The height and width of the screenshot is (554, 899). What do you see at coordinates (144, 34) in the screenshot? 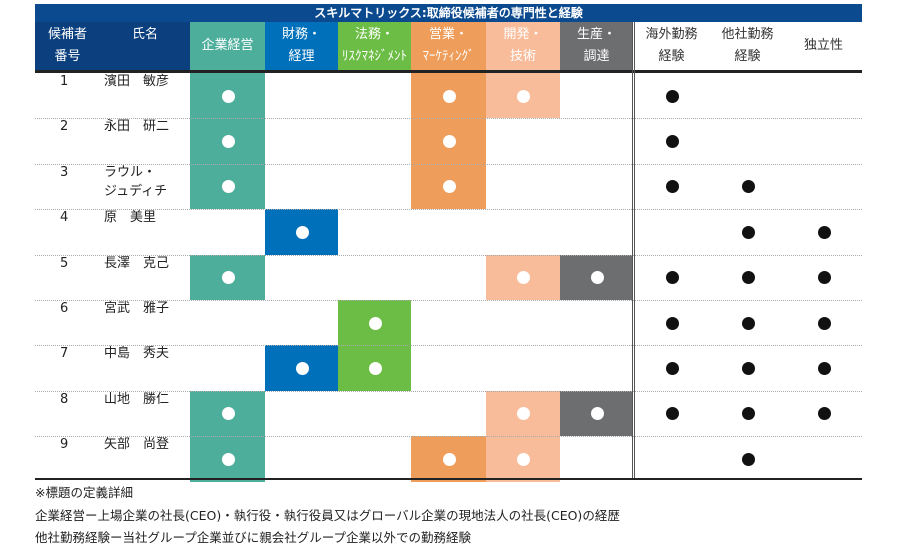
I see `header-name-label: 氏名` at bounding box center [144, 34].